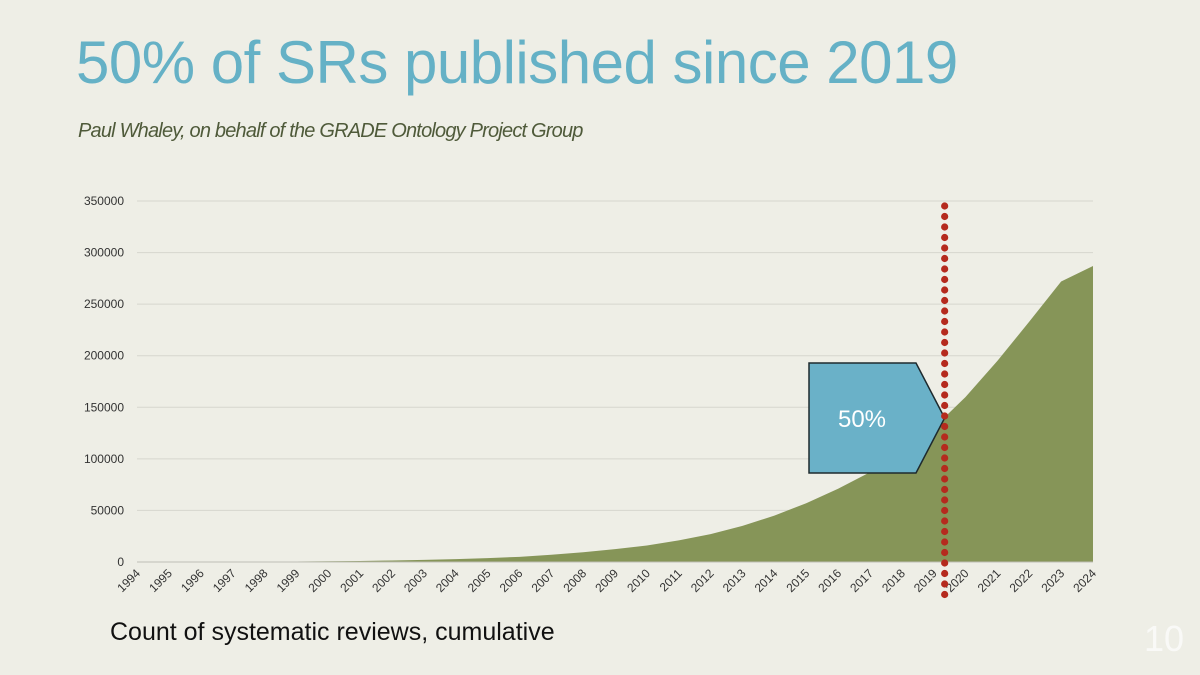  I want to click on x-tick-label: 2018, so click(893, 580).